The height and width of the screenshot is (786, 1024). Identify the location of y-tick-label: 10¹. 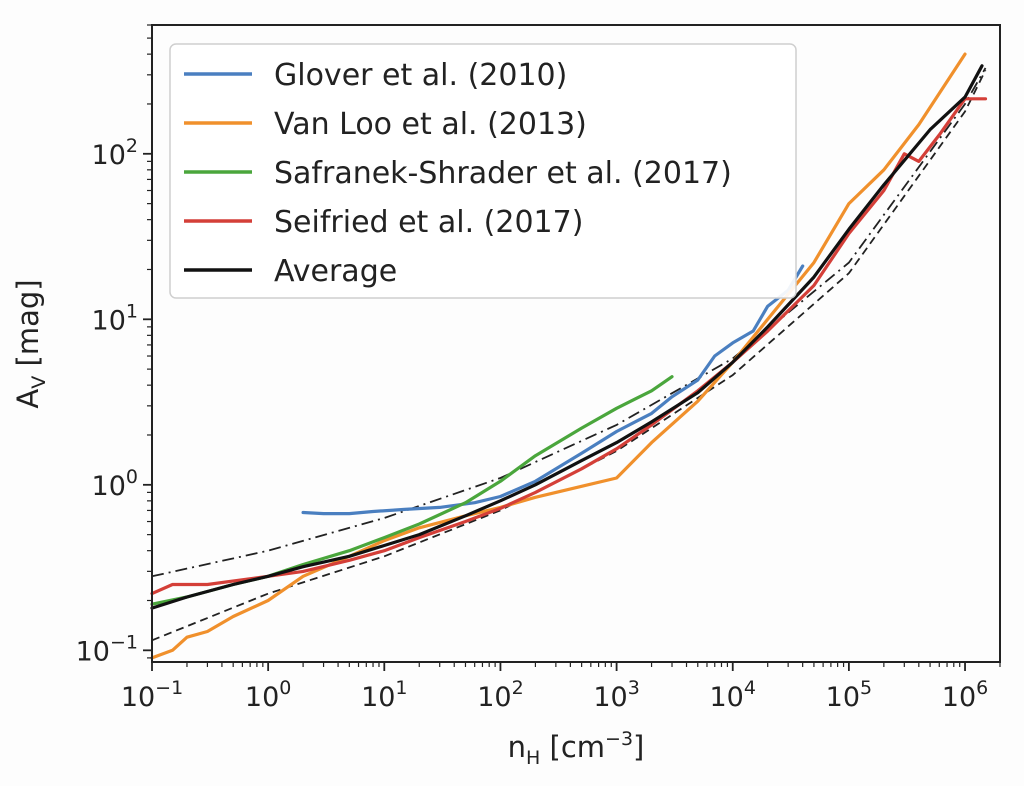
(115, 318).